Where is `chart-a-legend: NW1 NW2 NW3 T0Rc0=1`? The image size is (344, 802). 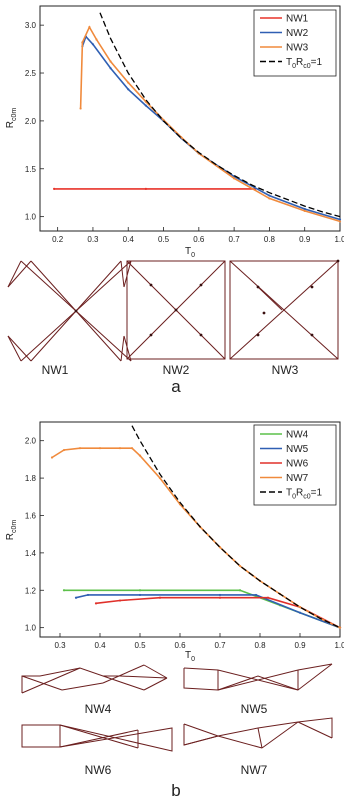
chart-a-legend: NW1 NW2 NW3 T0Rc0=1 is located at coordinates (295, 43).